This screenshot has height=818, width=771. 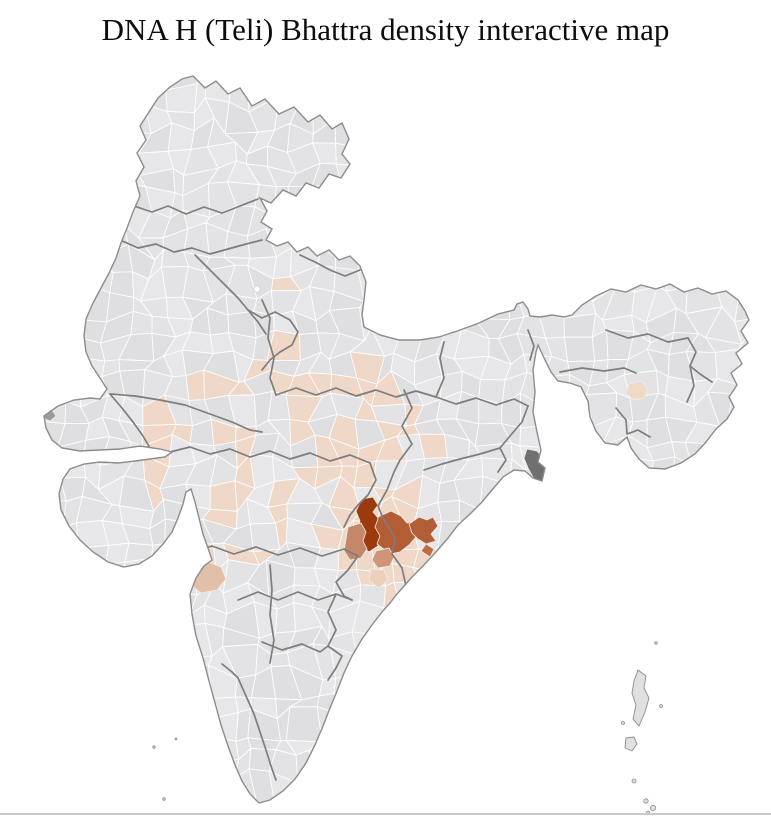 What do you see at coordinates (378, 578) in the screenshot?
I see `district-below-pale` at bounding box center [378, 578].